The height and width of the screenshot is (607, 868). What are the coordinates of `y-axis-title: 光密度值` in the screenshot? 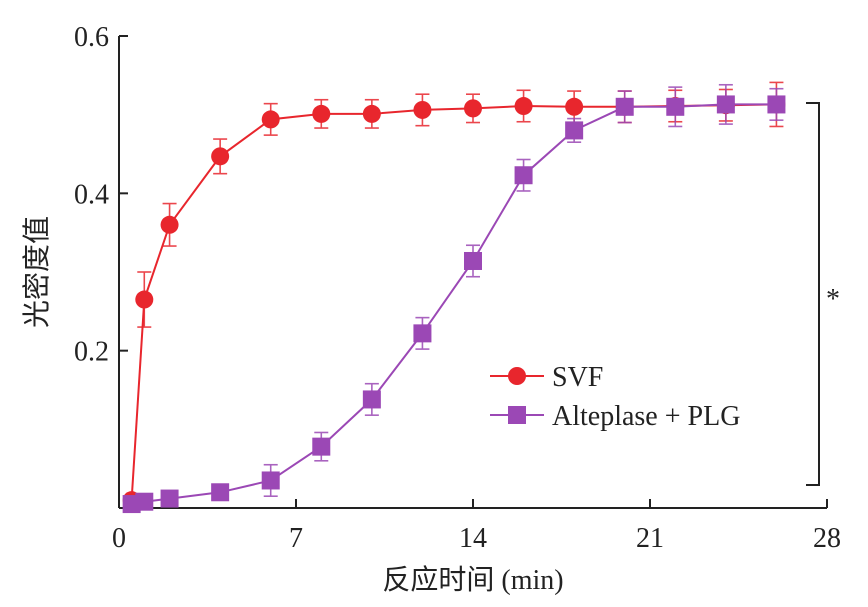 It's located at (37, 272).